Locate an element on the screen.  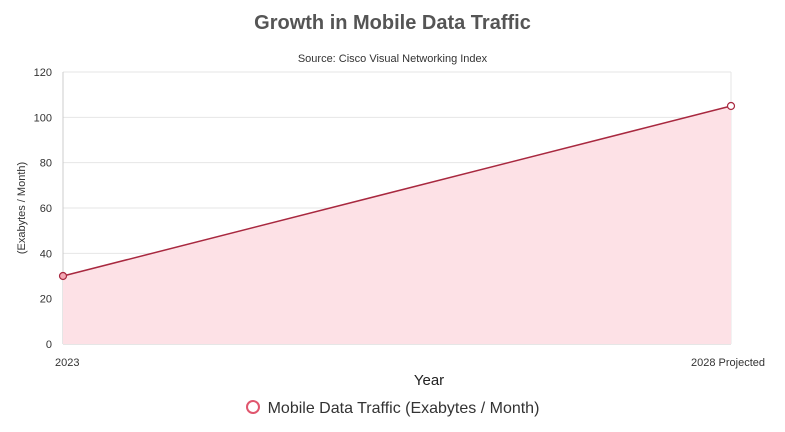
y-tick-label: 40 is located at coordinates (46, 254).